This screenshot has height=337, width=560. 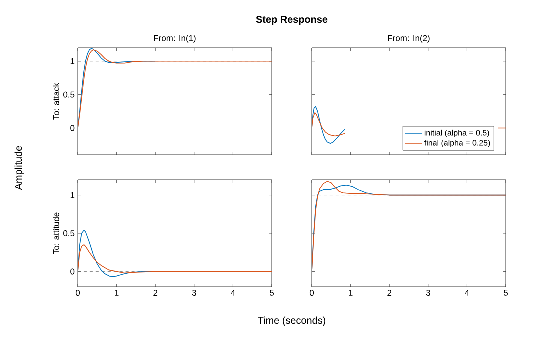 I want to click on y-axis-title: To: attack, so click(x=56, y=101).